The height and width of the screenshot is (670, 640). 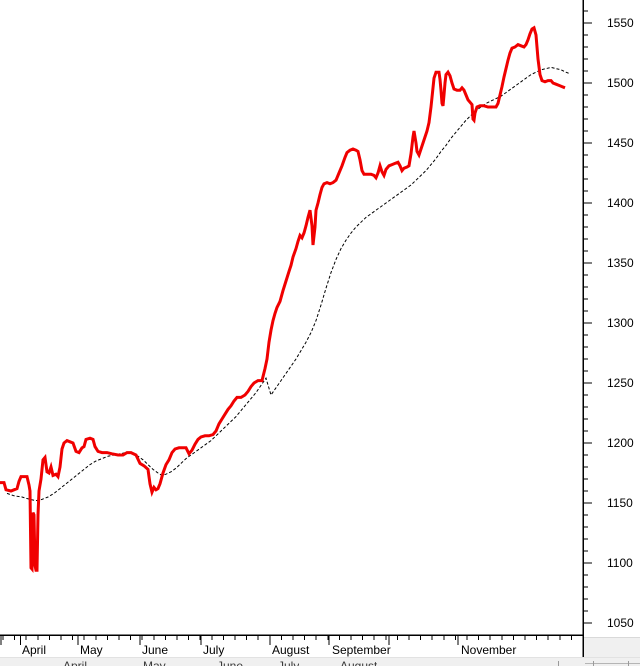 I want to click on x-month-label: August, so click(x=291, y=650).